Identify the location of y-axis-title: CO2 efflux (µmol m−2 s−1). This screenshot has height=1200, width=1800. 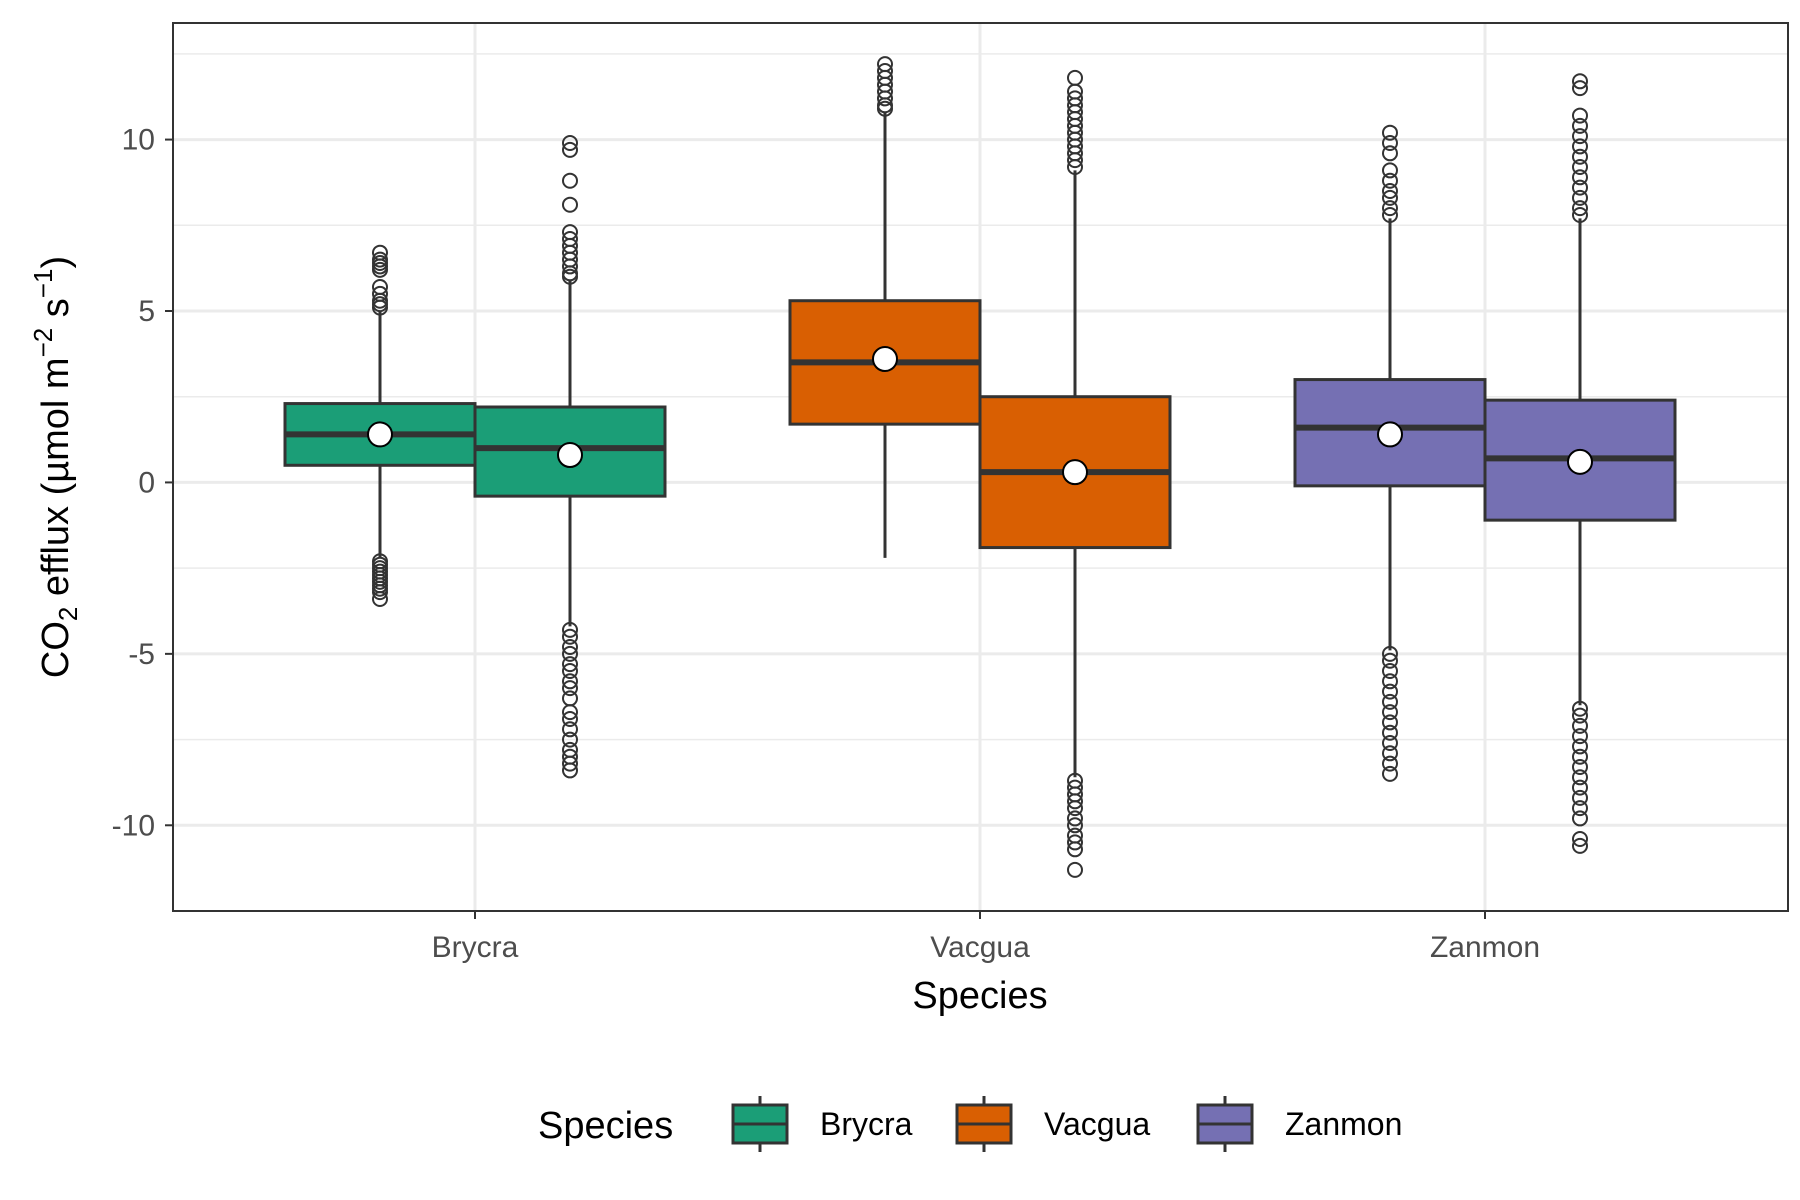
(55, 467).